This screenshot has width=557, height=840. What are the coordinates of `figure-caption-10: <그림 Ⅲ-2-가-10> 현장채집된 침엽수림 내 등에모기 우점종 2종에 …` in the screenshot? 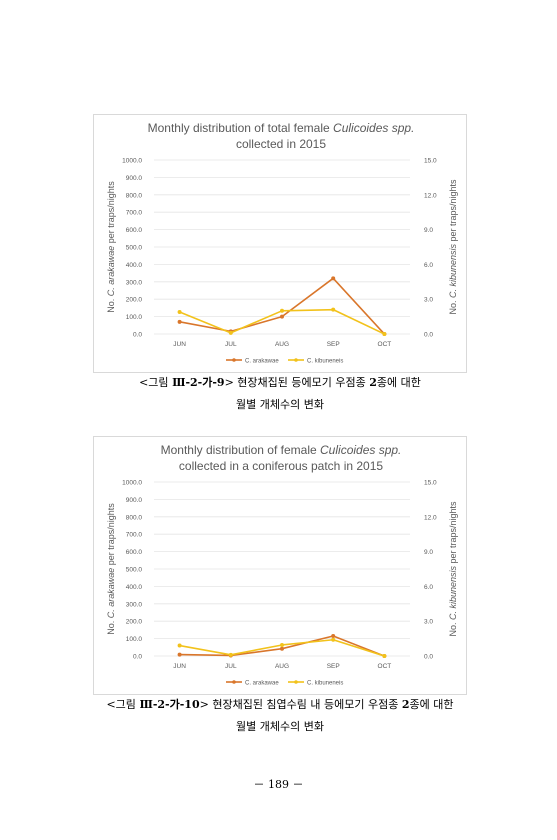 It's located at (280, 716).